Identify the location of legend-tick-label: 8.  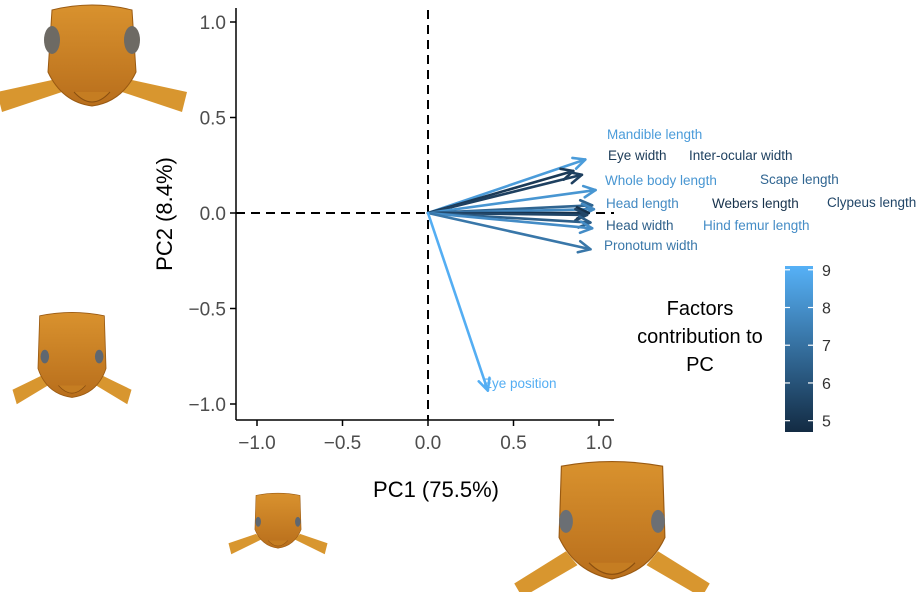
(826, 309).